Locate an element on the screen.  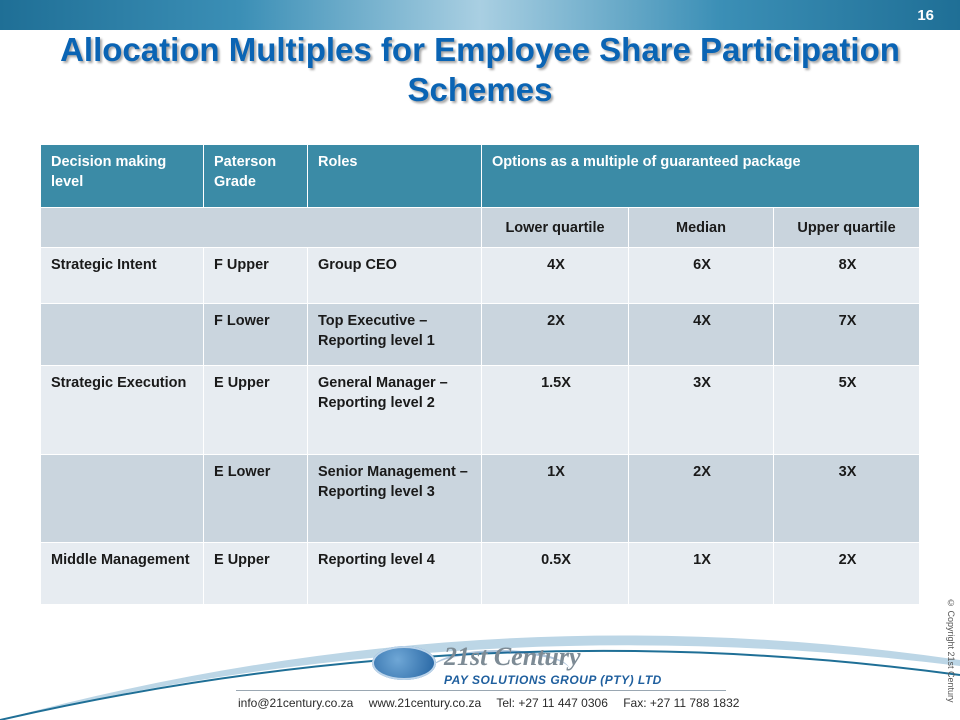
cell-level: Strategic Intent is located at coordinates (122, 275).